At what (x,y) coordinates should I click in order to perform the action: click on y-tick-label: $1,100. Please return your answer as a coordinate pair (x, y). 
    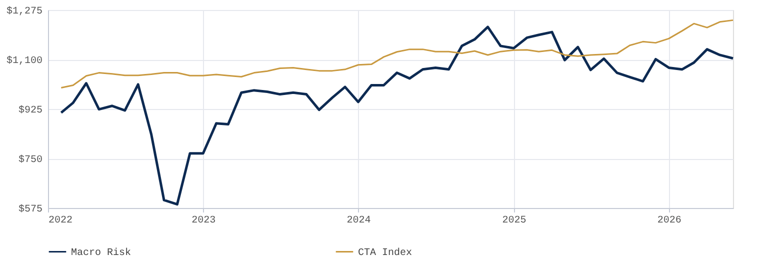
    Looking at the image, I should click on (24, 61).